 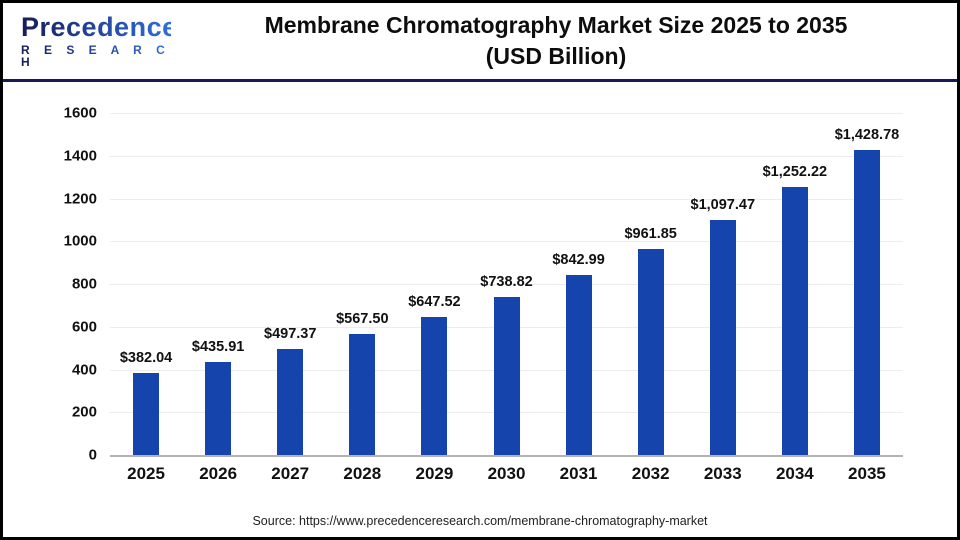 What do you see at coordinates (723, 205) in the screenshot?
I see `bar-value-label: $1,097.47` at bounding box center [723, 205].